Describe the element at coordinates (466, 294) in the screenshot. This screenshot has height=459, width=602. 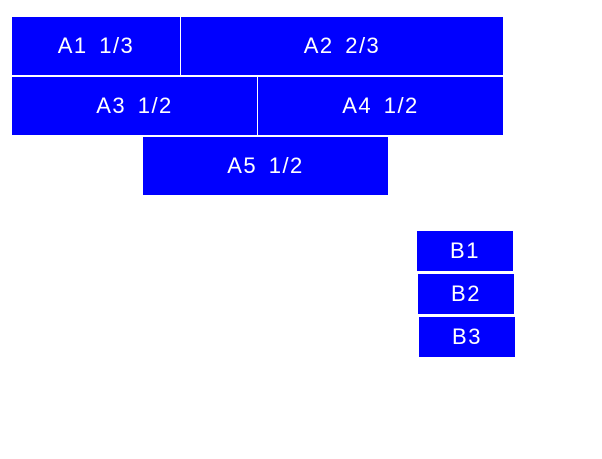
I see `box-b2: B2` at that location.